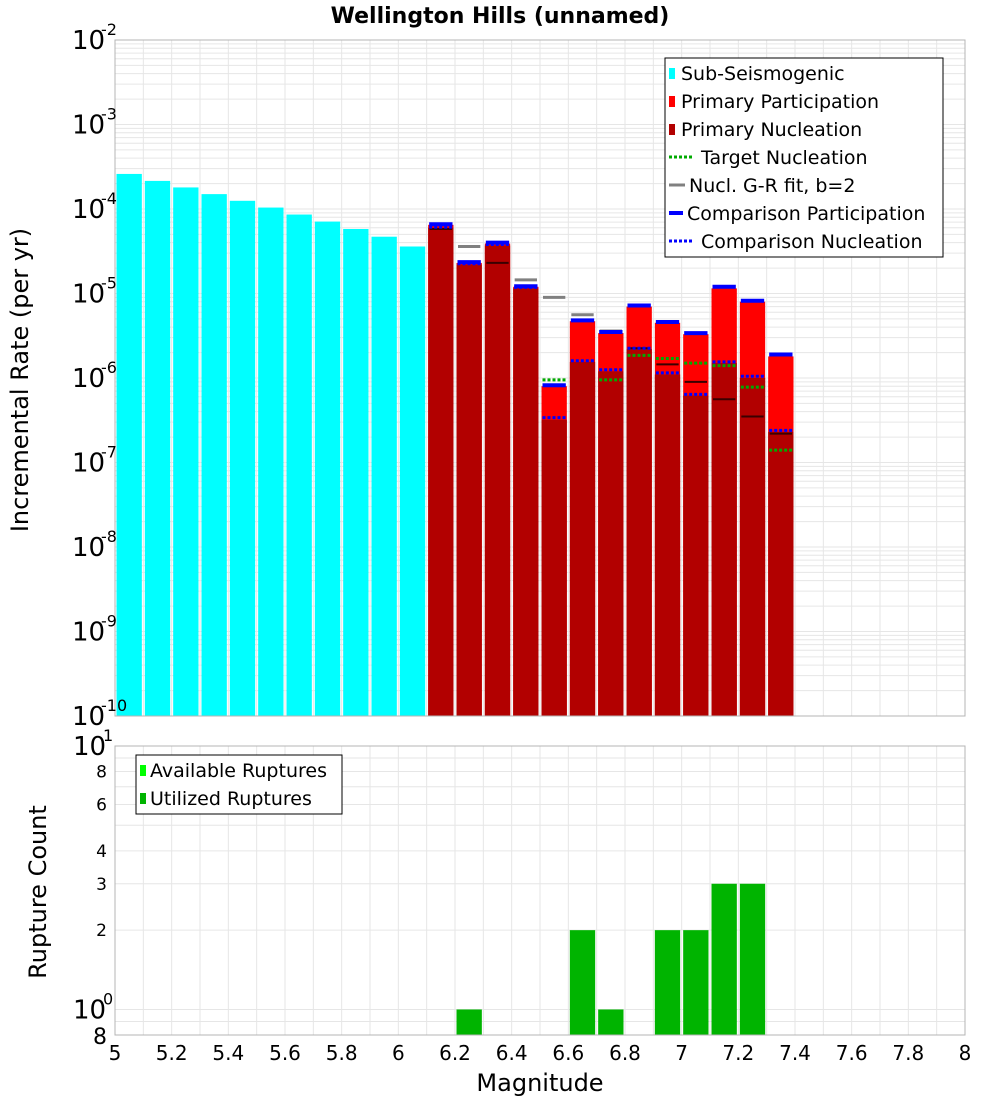 The height and width of the screenshot is (1100, 1000). Describe the element at coordinates (231, 799) in the screenshot. I see `count-legend-label: Utilized Ruptures` at that location.